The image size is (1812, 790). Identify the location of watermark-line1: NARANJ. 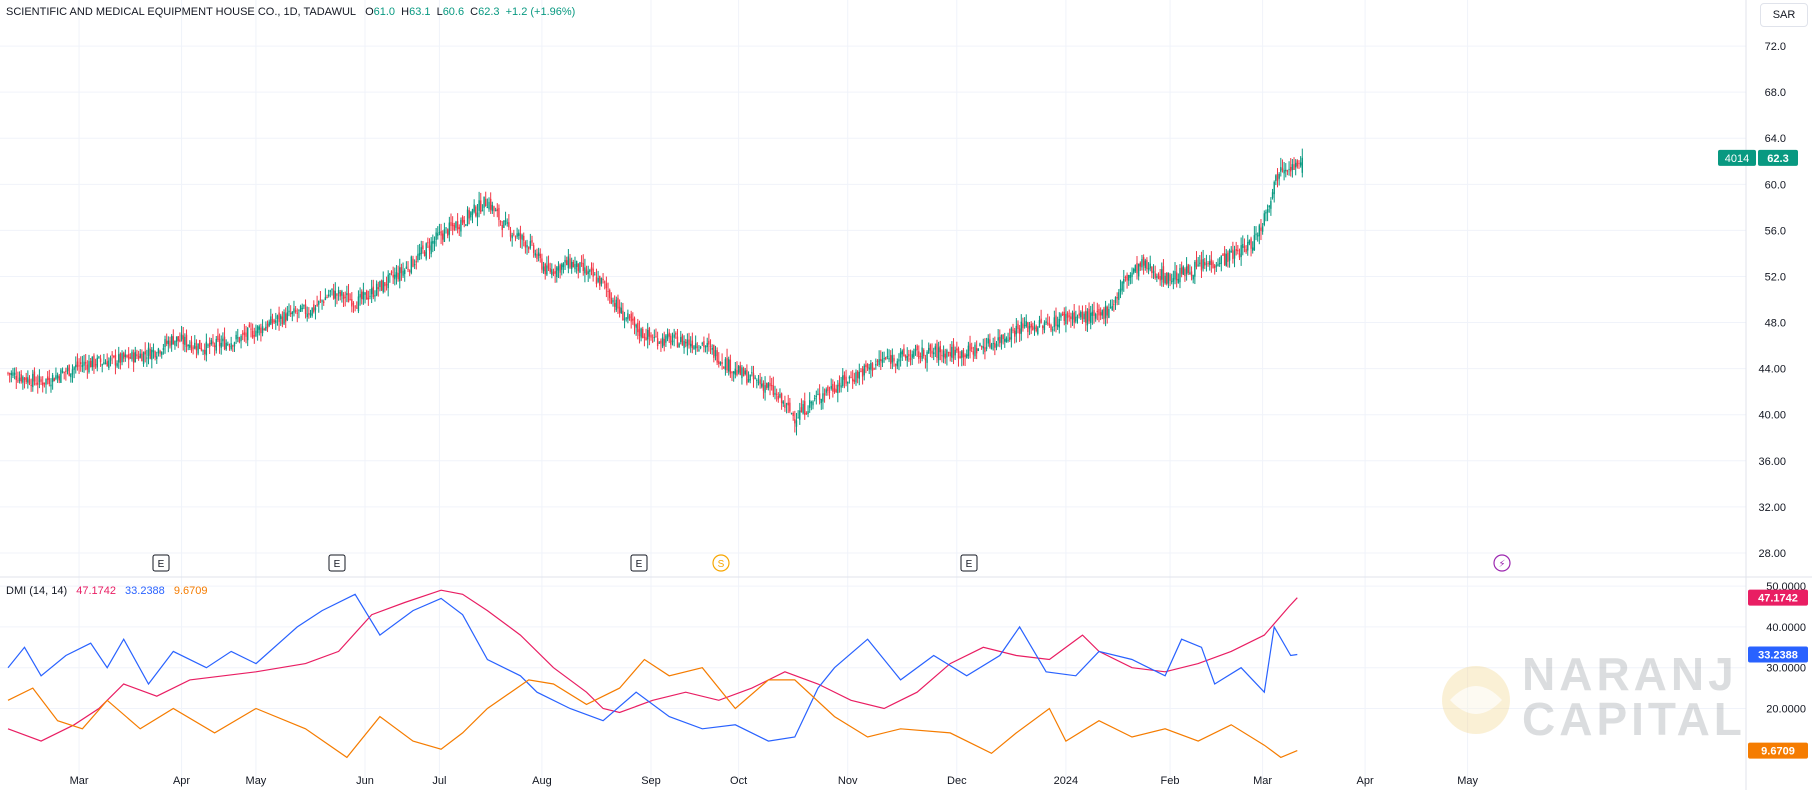
(1630, 674).